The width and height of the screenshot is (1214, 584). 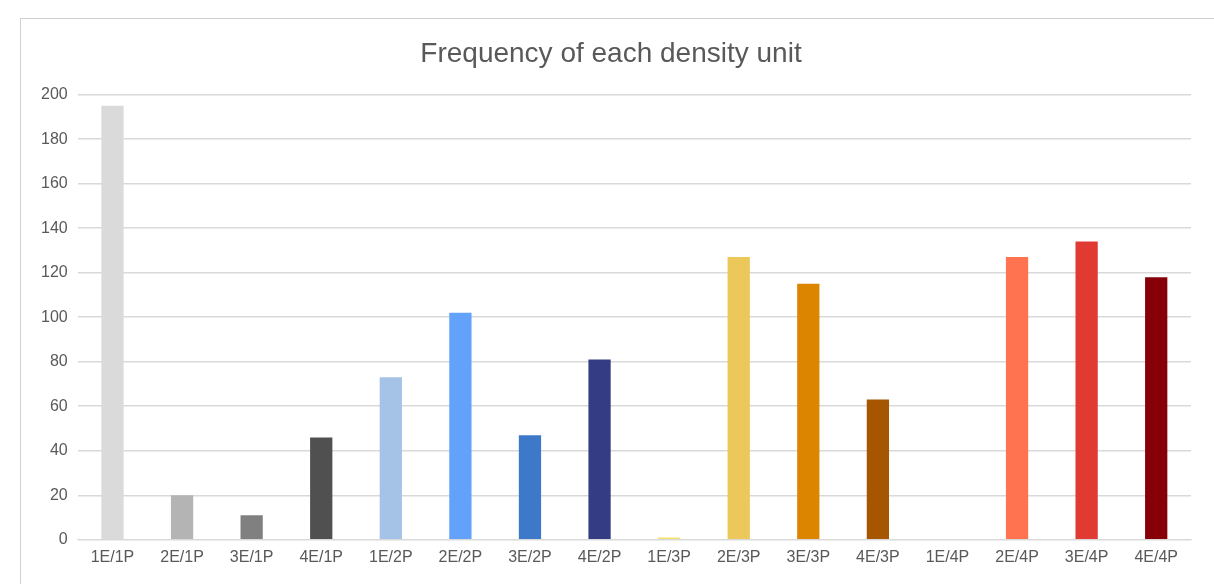 What do you see at coordinates (54, 316) in the screenshot?
I see `y-tick-label: 100` at bounding box center [54, 316].